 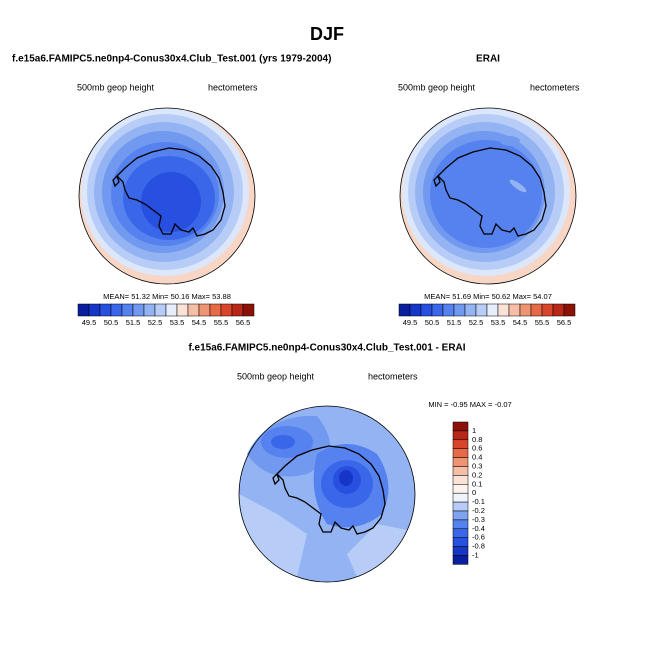 What do you see at coordinates (477, 439) in the screenshot?
I see `colorbar-label: 0.8` at bounding box center [477, 439].